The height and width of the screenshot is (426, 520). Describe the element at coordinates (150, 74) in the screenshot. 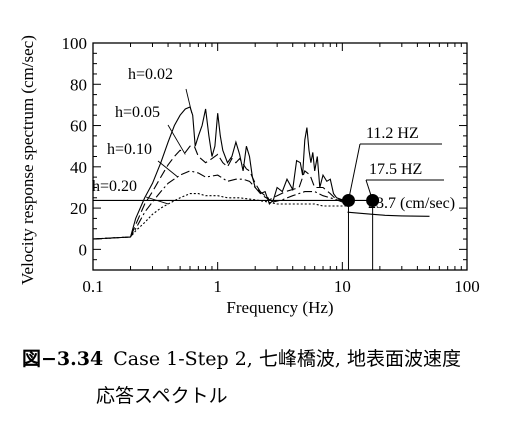

I see `series-label: h=0.02` at that location.